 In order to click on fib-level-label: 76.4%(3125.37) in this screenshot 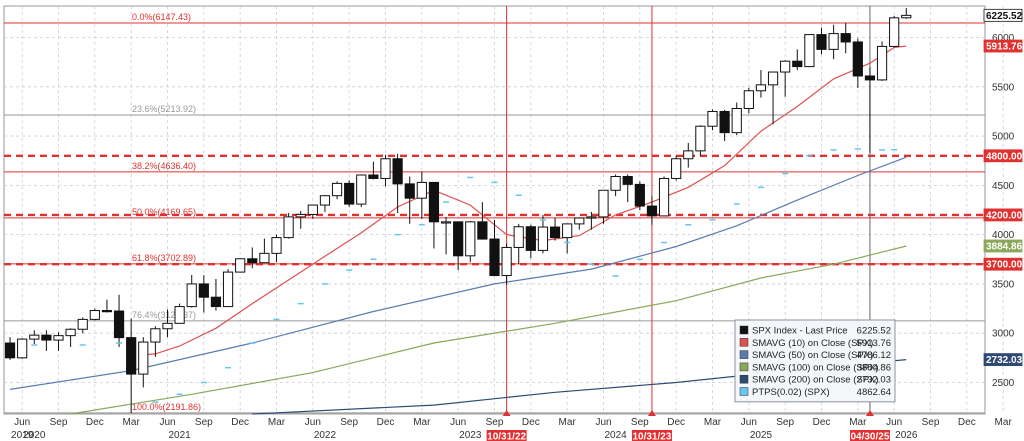, I will do `click(164, 315)`.